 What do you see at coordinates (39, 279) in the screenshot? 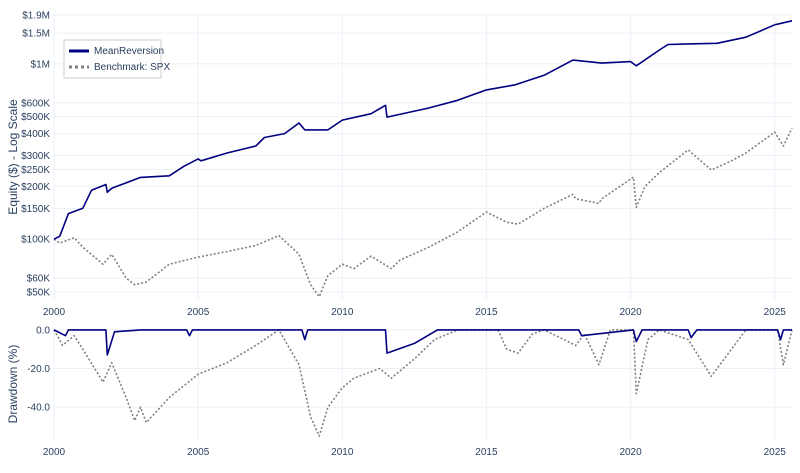
I see `y-tick-label: $60K` at bounding box center [39, 279].